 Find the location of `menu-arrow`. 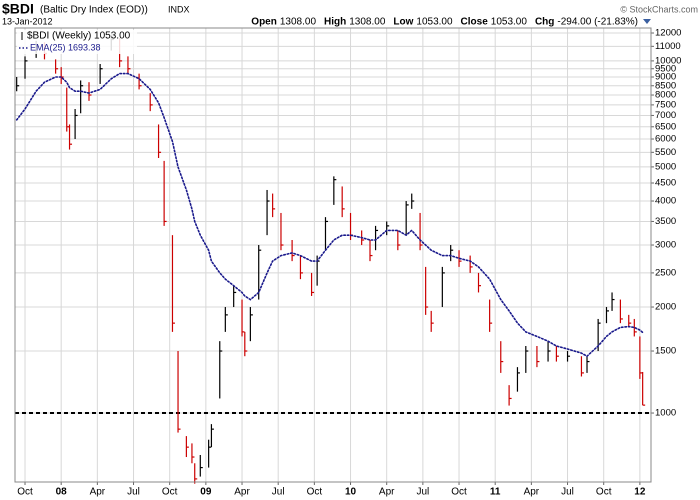

menu-arrow is located at coordinates (647, 21).